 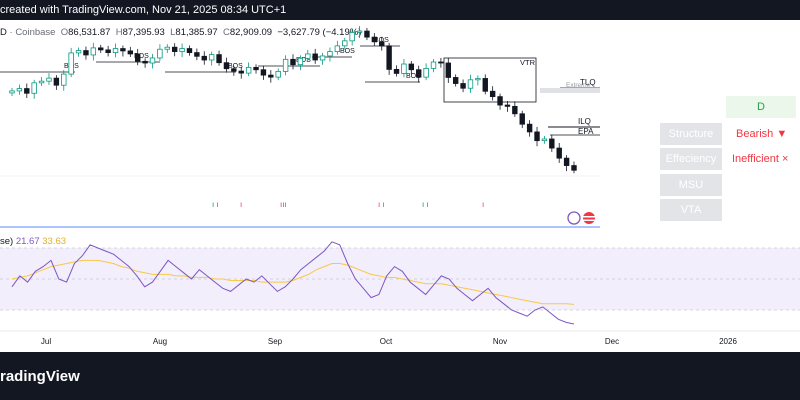 What do you see at coordinates (40, 376) in the screenshot?
I see `tradingview-logo: radingView` at bounding box center [40, 376].